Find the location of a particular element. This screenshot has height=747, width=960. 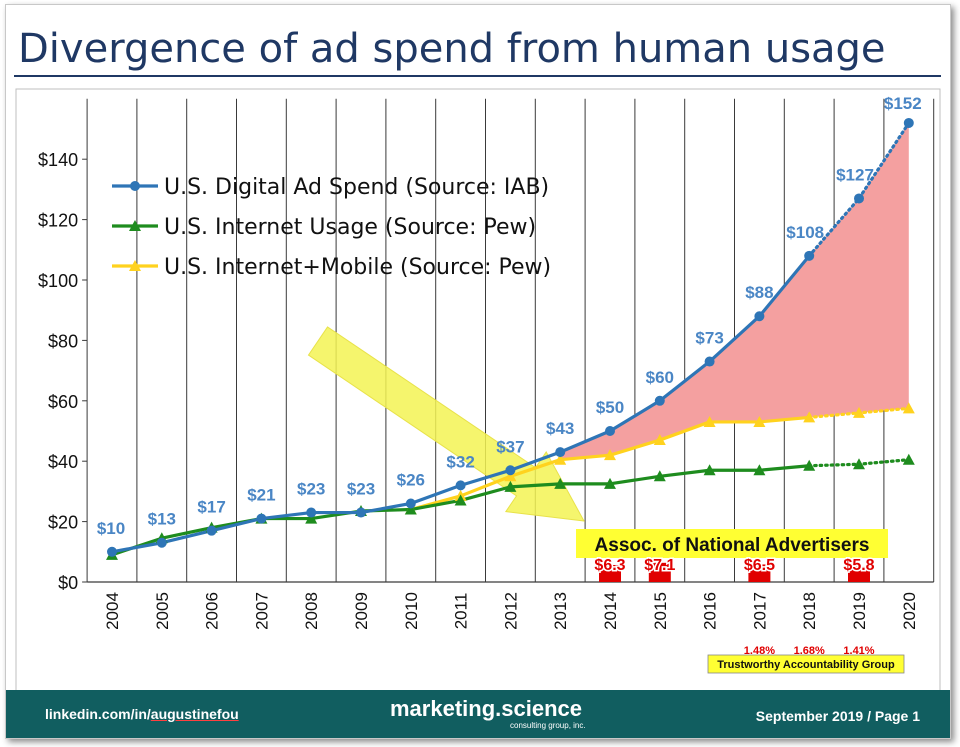

data-label: $17 is located at coordinates (211, 507).